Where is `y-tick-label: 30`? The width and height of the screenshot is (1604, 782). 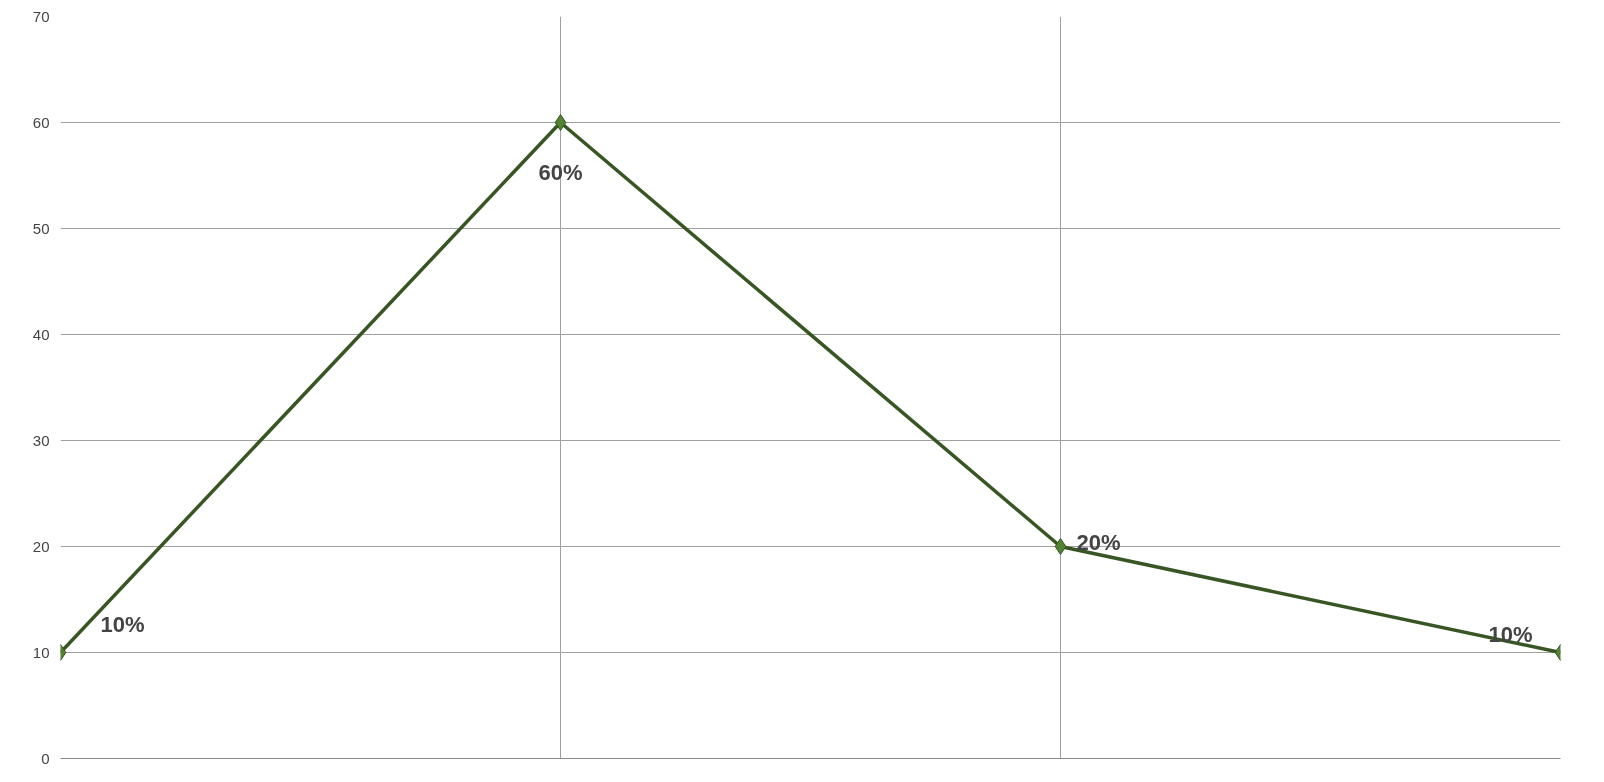 y-tick-label: 30 is located at coordinates (41, 440).